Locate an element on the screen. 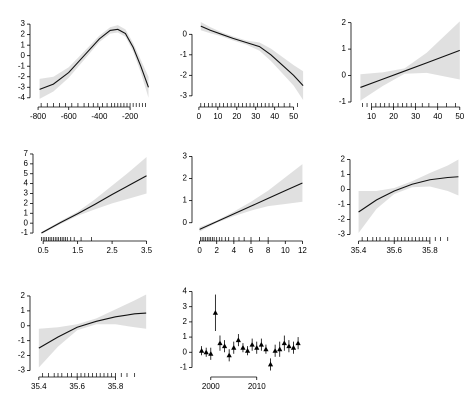 The image size is (474, 400). y-tick-label: 5 is located at coordinates (26, 173).